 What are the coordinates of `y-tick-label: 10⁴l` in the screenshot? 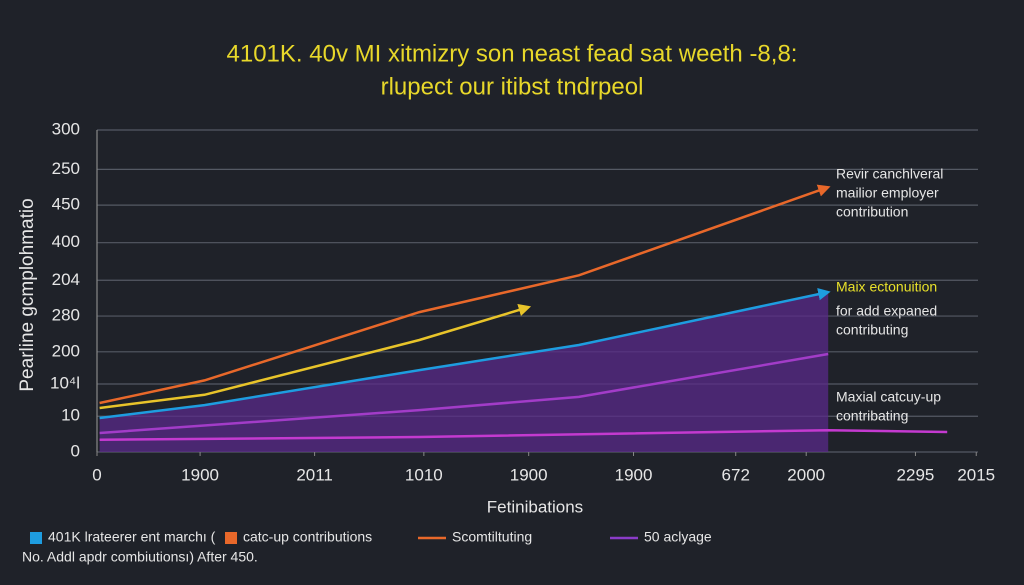 It's located at (65, 383).